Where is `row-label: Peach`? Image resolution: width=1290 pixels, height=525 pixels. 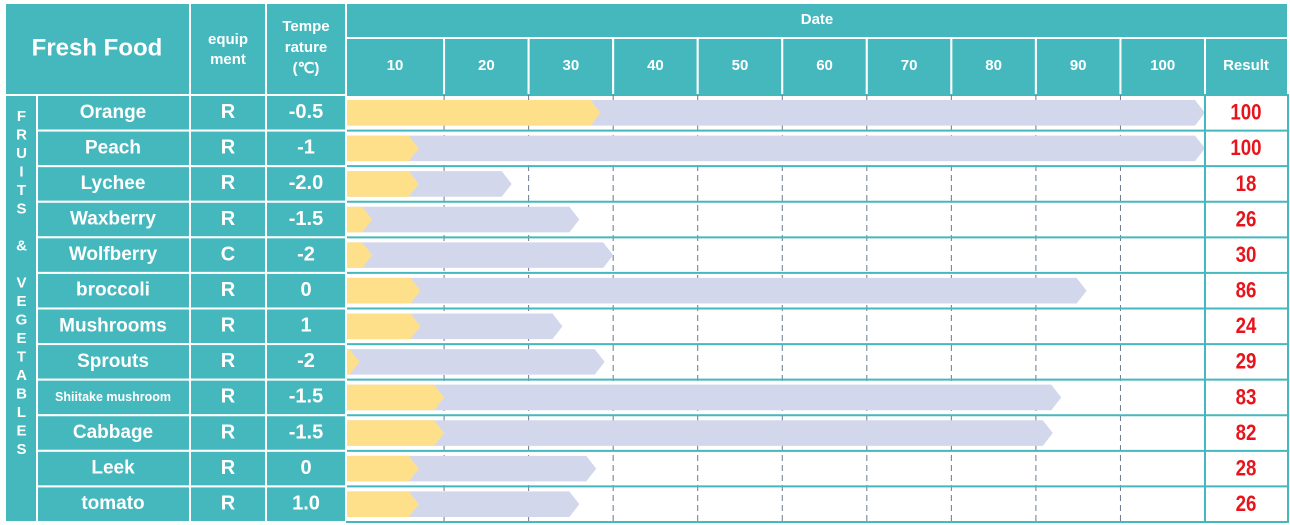
row-label: Peach is located at coordinates (113, 147).